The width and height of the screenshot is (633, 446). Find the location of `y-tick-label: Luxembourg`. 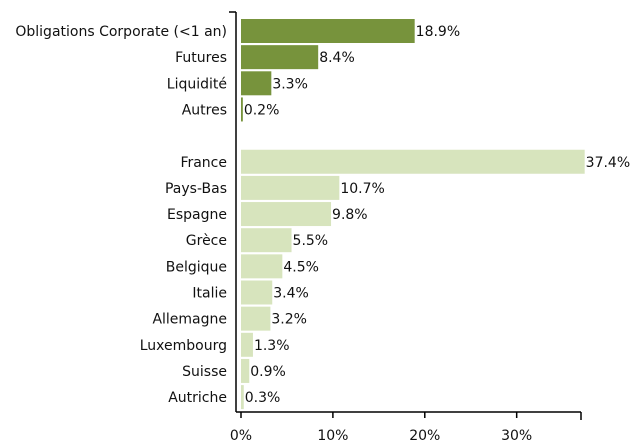

y-tick-label: Luxembourg is located at coordinates (183, 346).